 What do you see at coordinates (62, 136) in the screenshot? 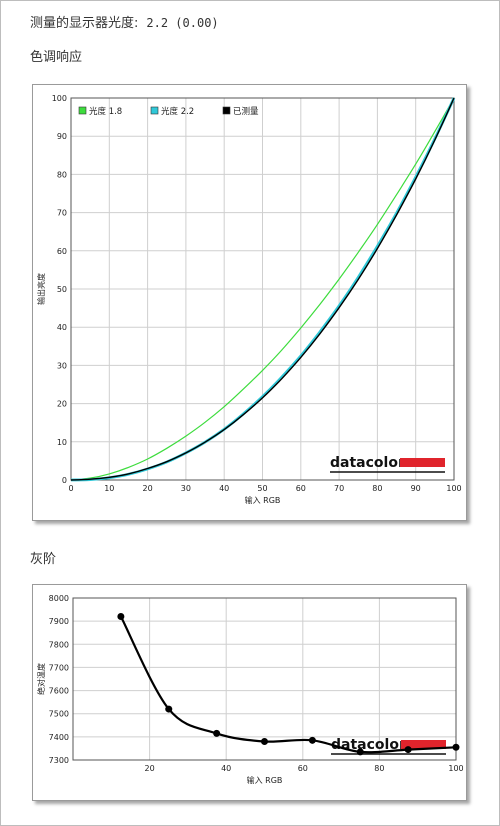
I see `y-tick-label: 90` at bounding box center [62, 136].